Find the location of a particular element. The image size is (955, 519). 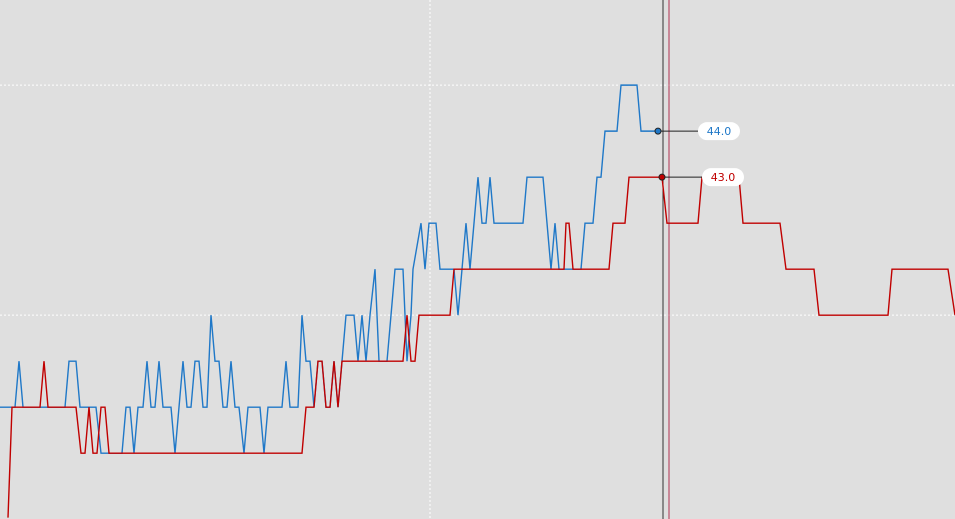

tooltip-label: 43.0 is located at coordinates (723, 177).